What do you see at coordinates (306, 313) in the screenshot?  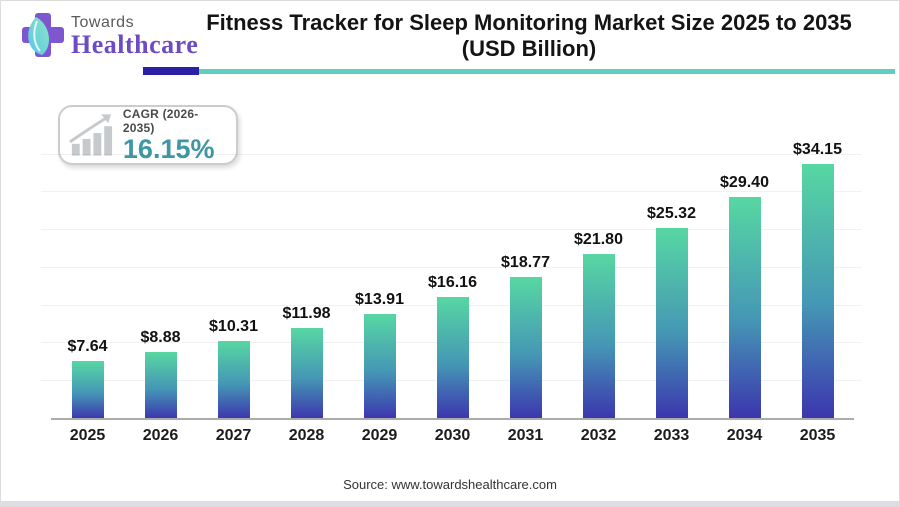 I see `bar-value-label: $11.98` at bounding box center [306, 313].